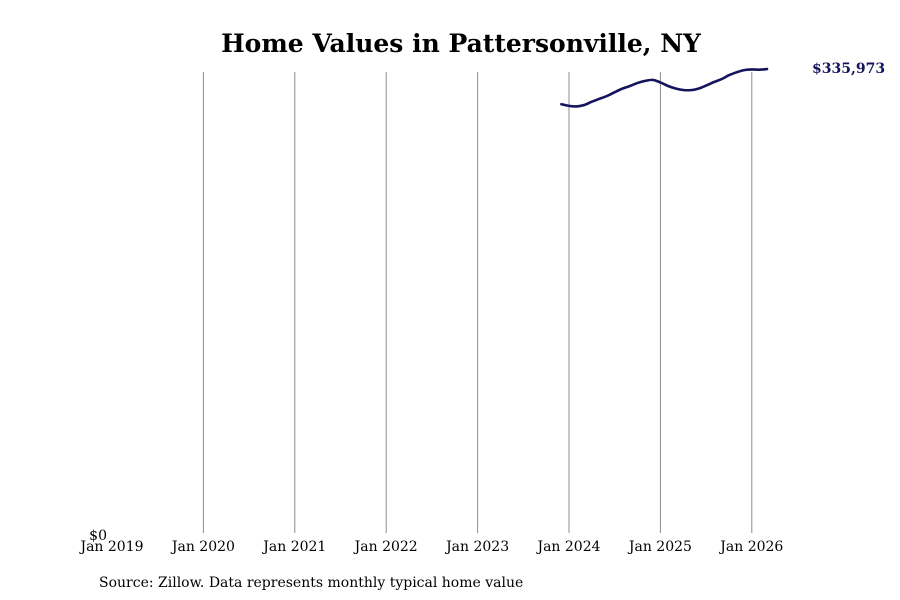 The image size is (900, 600). What do you see at coordinates (385, 547) in the screenshot?
I see `x-tick-label: Jan 2022` at bounding box center [385, 547].